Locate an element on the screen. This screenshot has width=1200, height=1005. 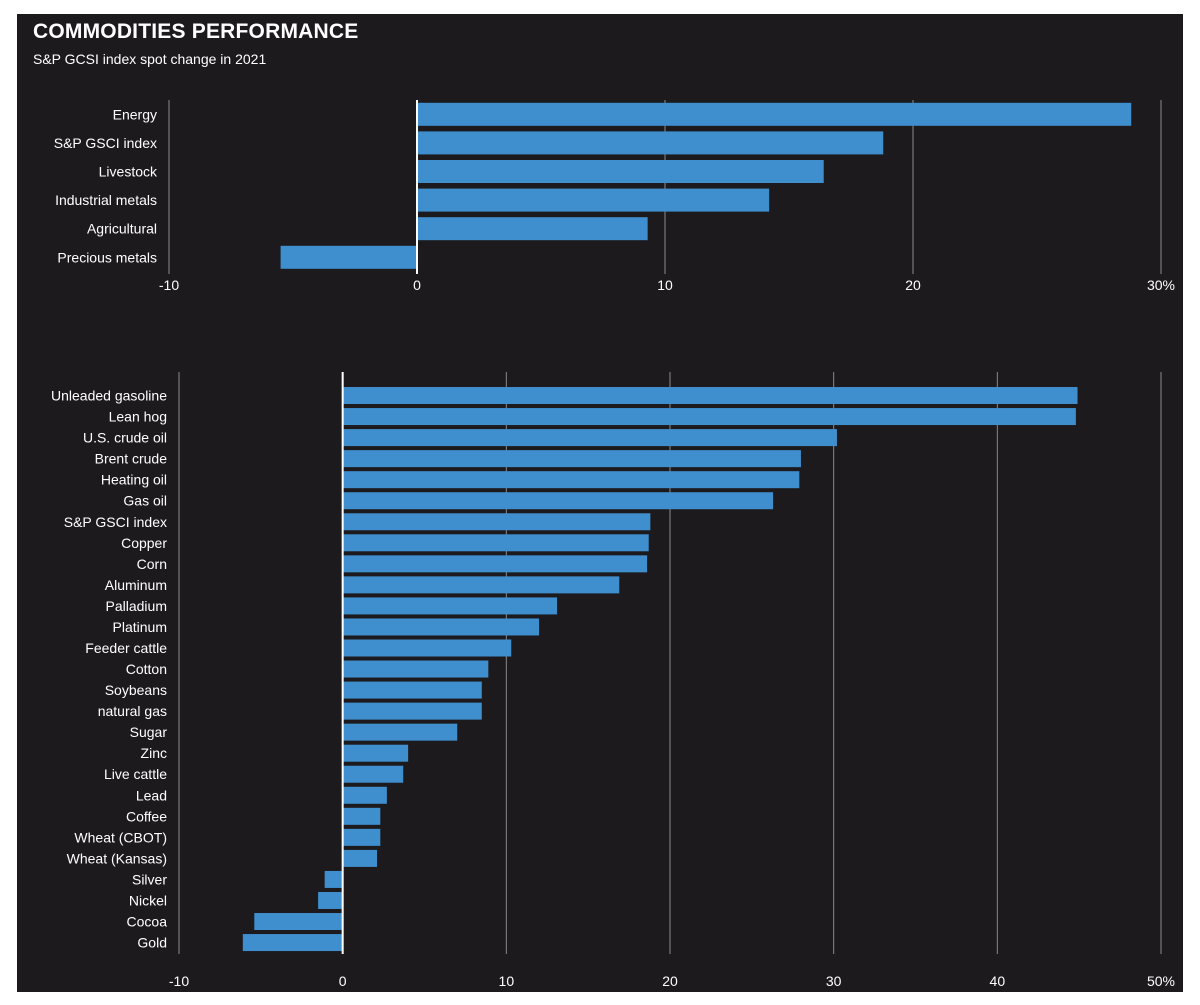
detail-category-label: Nickel is located at coordinates (148, 900).